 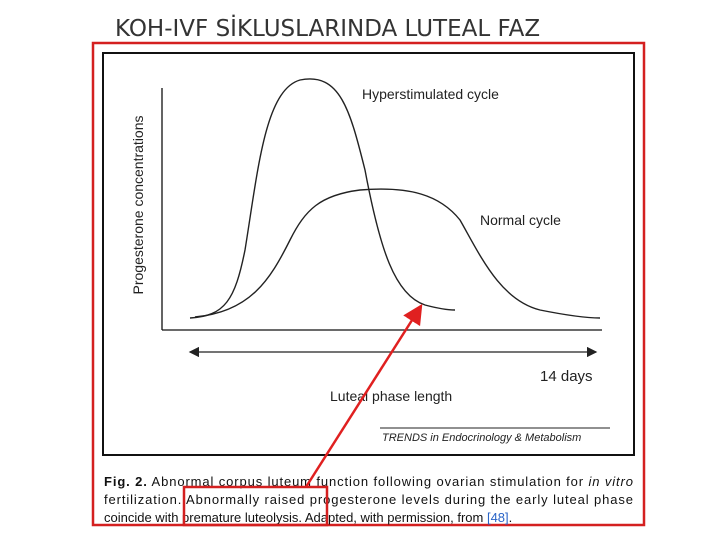 What do you see at coordinates (397, 253) in the screenshot?
I see `normal-curve` at bounding box center [397, 253].